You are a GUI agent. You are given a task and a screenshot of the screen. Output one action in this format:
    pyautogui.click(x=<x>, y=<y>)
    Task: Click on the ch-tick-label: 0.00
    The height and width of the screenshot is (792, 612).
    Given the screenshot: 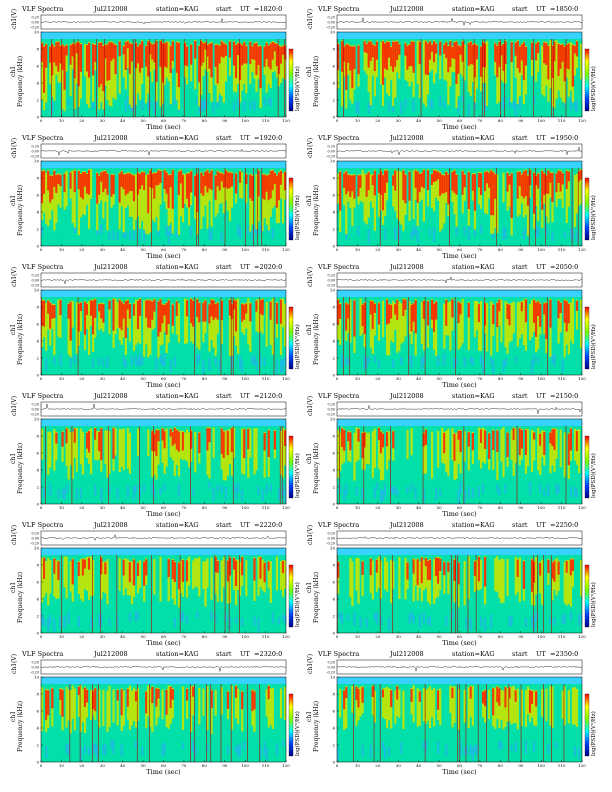 What is the action you would take?
    pyautogui.click(x=35, y=23)
    